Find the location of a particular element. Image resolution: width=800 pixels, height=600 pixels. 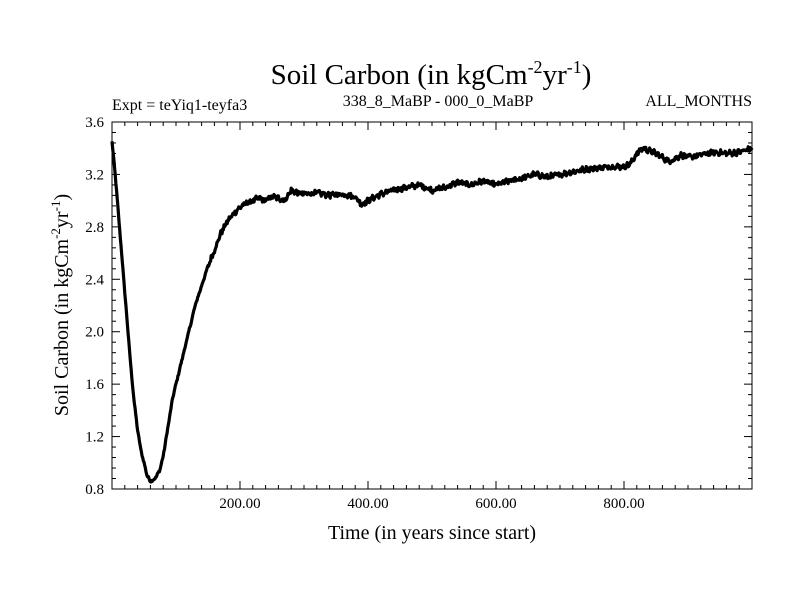

x-axis-label: Time (in years since start) is located at coordinates (432, 533).